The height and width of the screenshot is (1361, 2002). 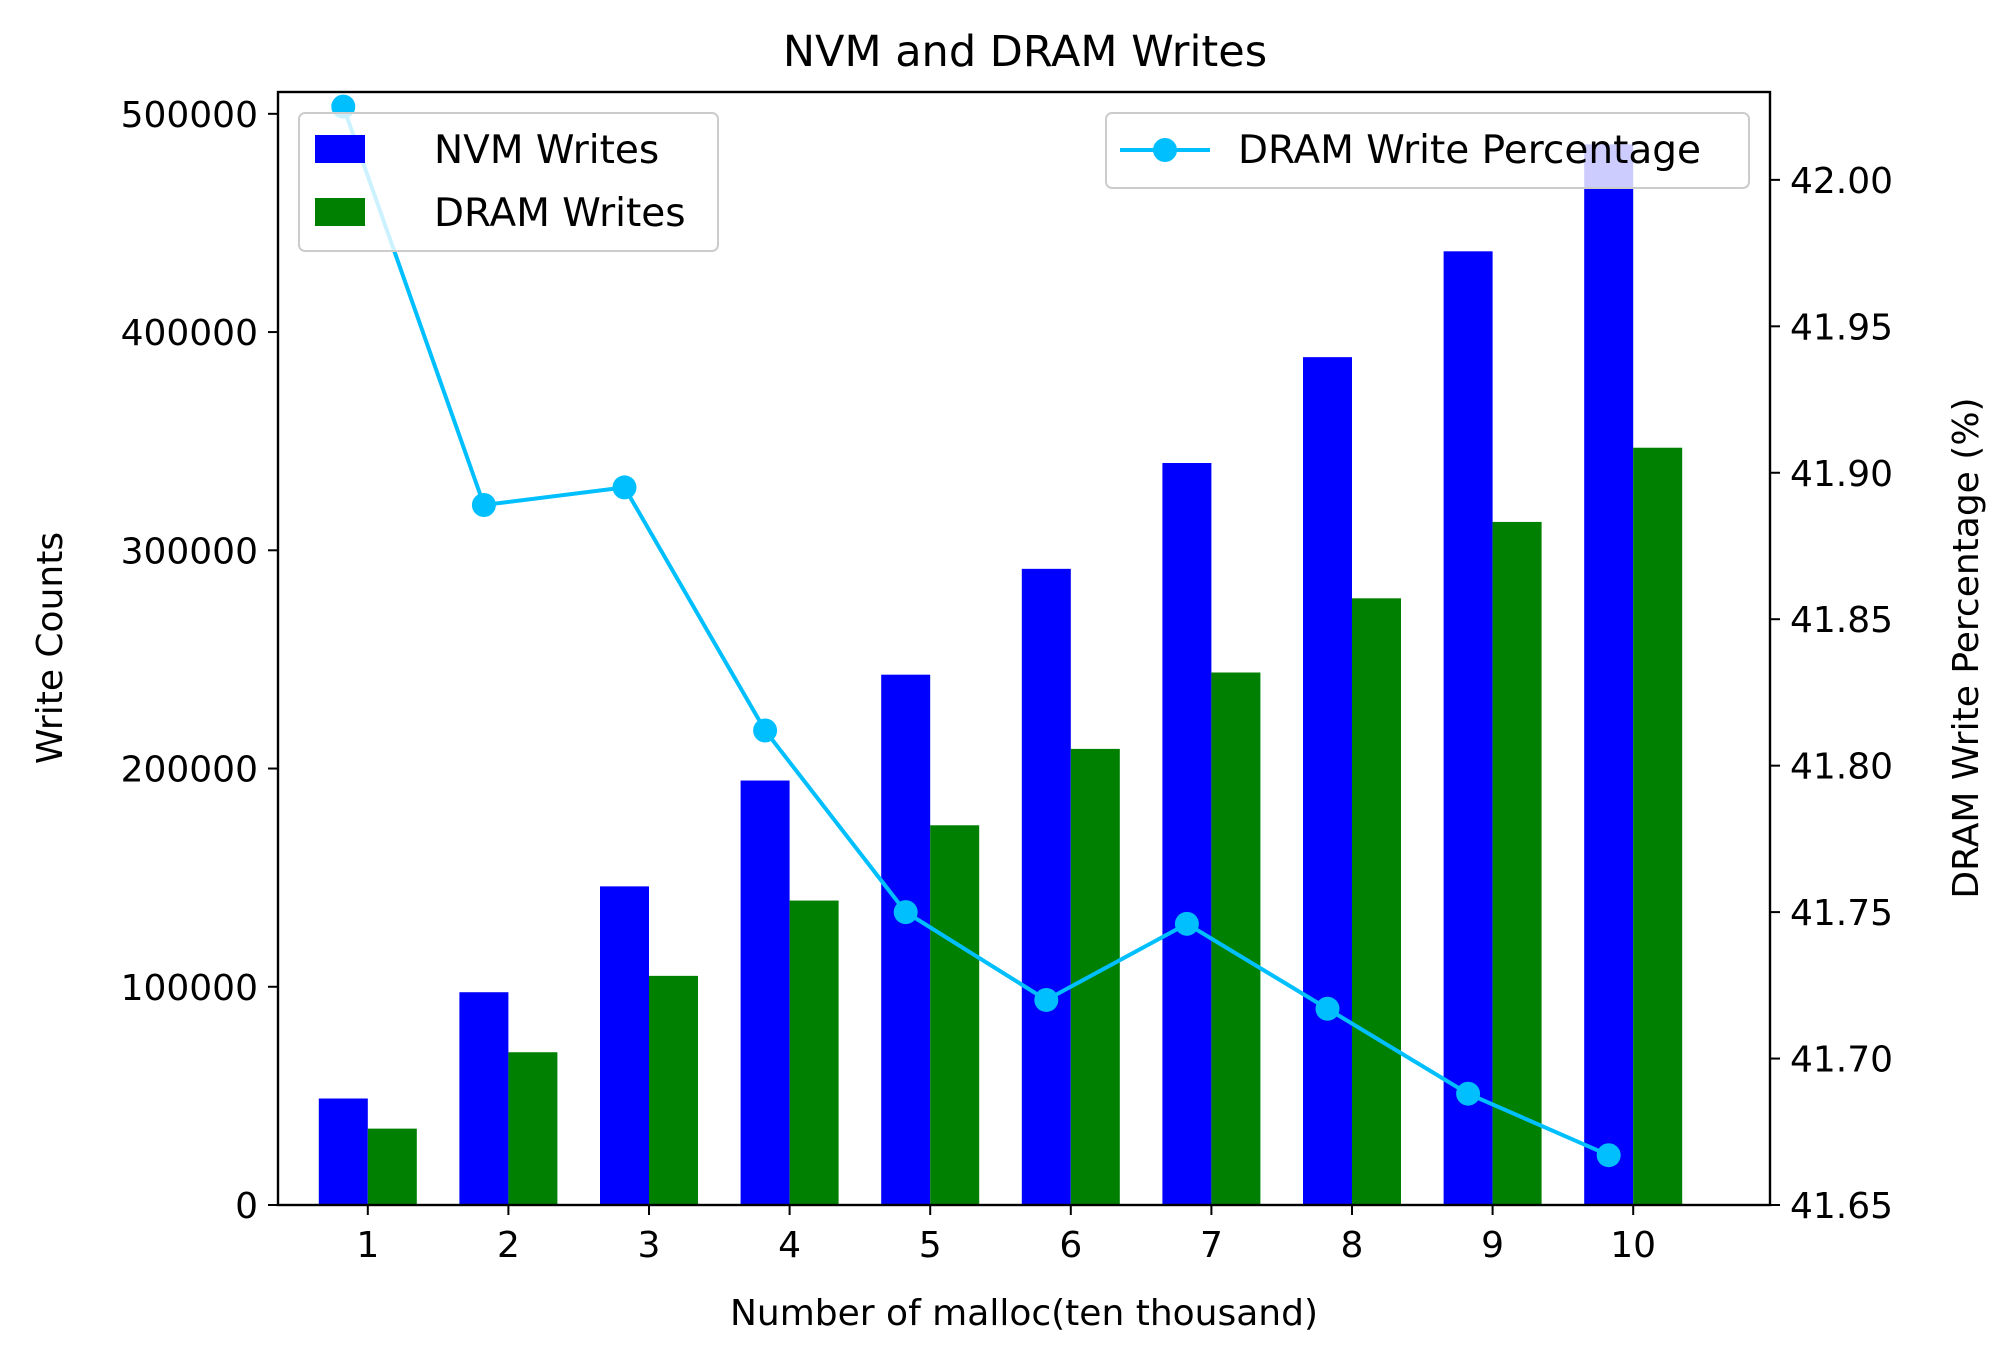 What do you see at coordinates (189, 333) in the screenshot?
I see `y-tick-label: 400000` at bounding box center [189, 333].